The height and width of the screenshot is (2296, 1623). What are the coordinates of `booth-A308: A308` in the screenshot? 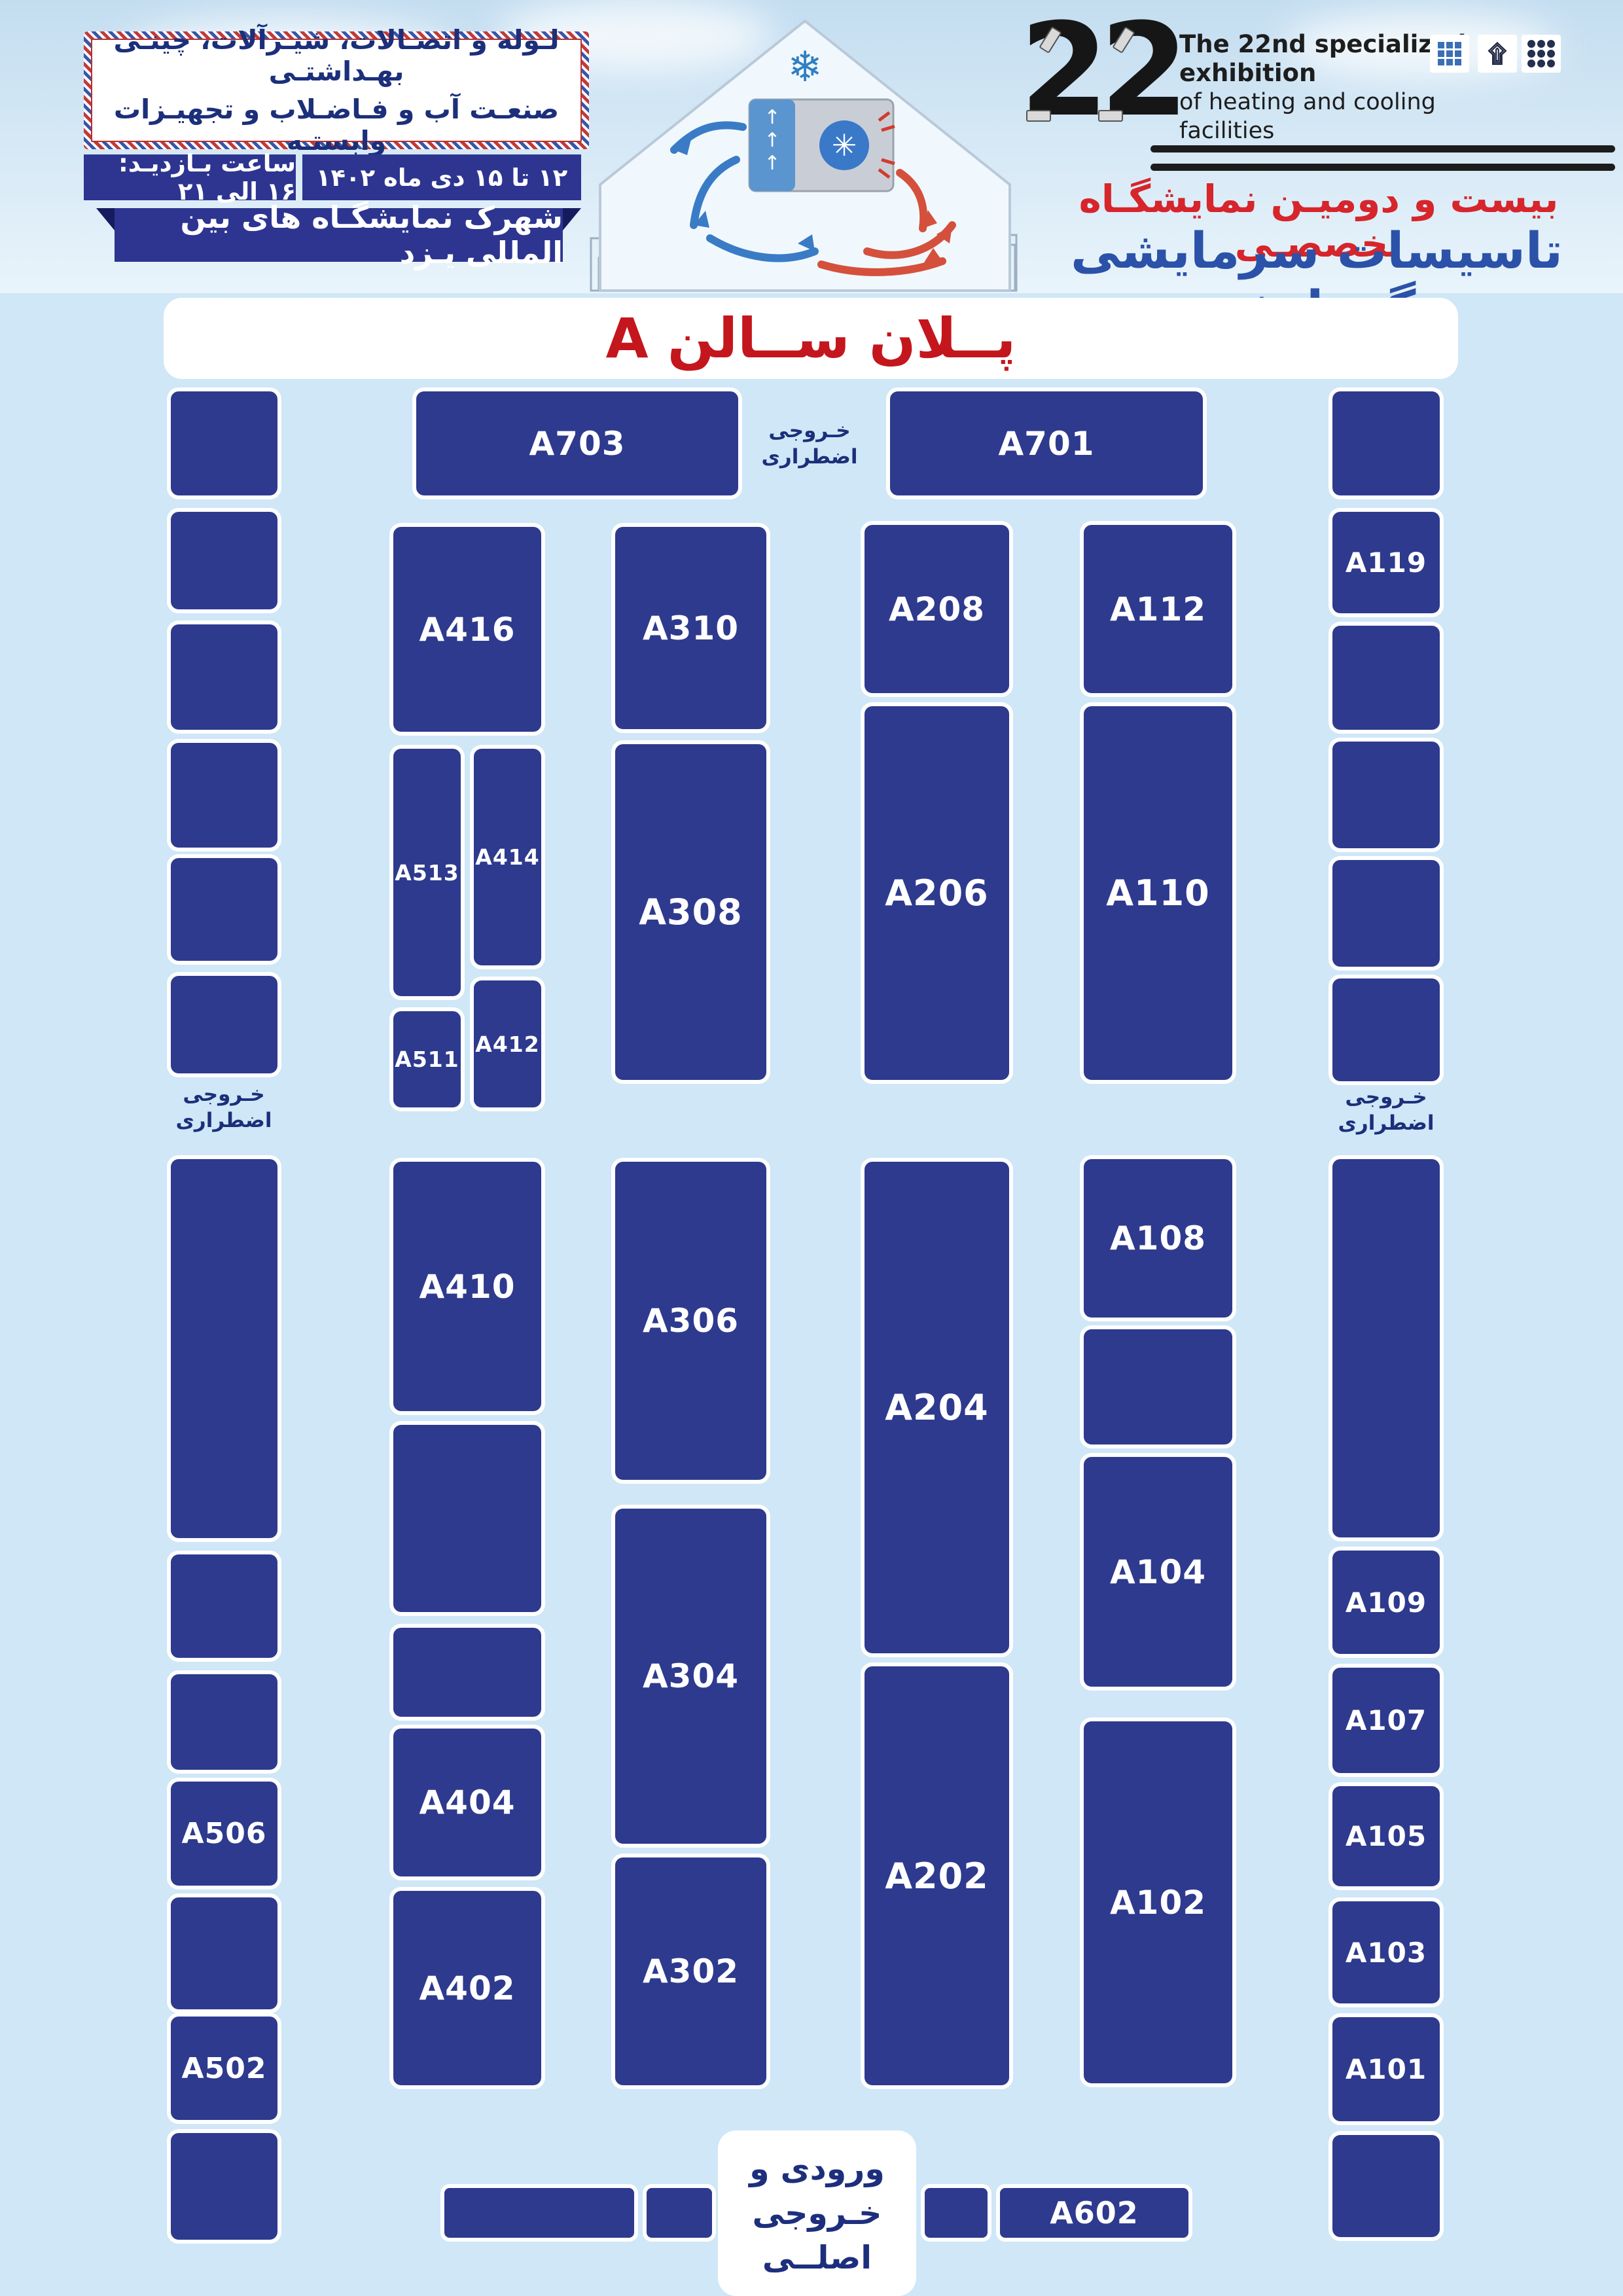 It's located at (691, 912).